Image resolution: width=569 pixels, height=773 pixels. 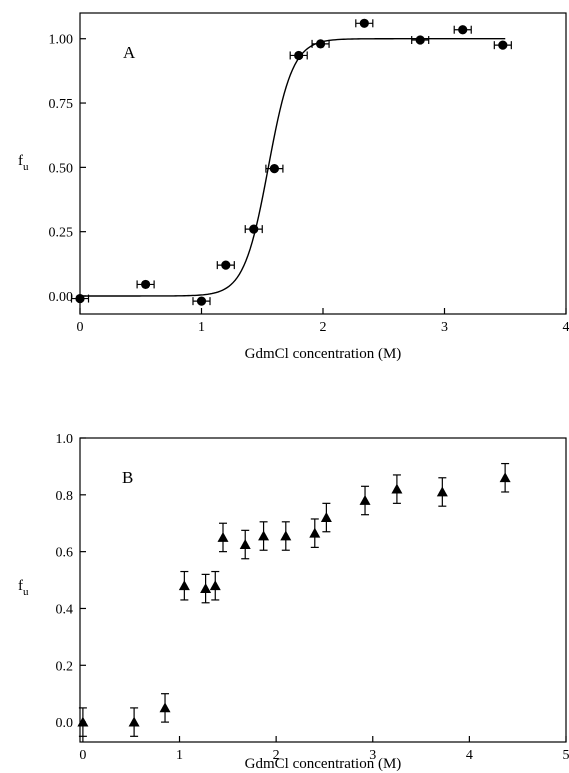 What do you see at coordinates (26, 167) in the screenshot?
I see `panel-a-y-axis-subscript: u` at bounding box center [26, 167].